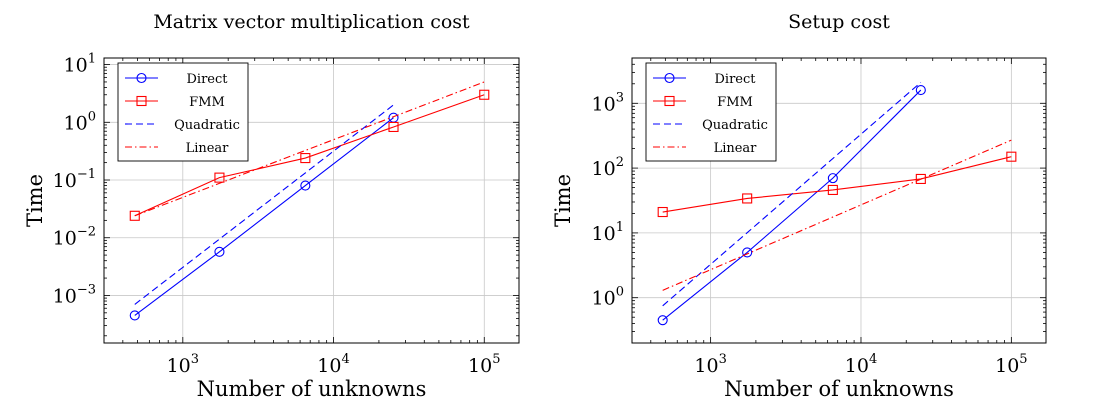 The image size is (1094, 410). What do you see at coordinates (74, 179) in the screenshot?
I see `y-tick-label: 10⁻¹` at bounding box center [74, 179].